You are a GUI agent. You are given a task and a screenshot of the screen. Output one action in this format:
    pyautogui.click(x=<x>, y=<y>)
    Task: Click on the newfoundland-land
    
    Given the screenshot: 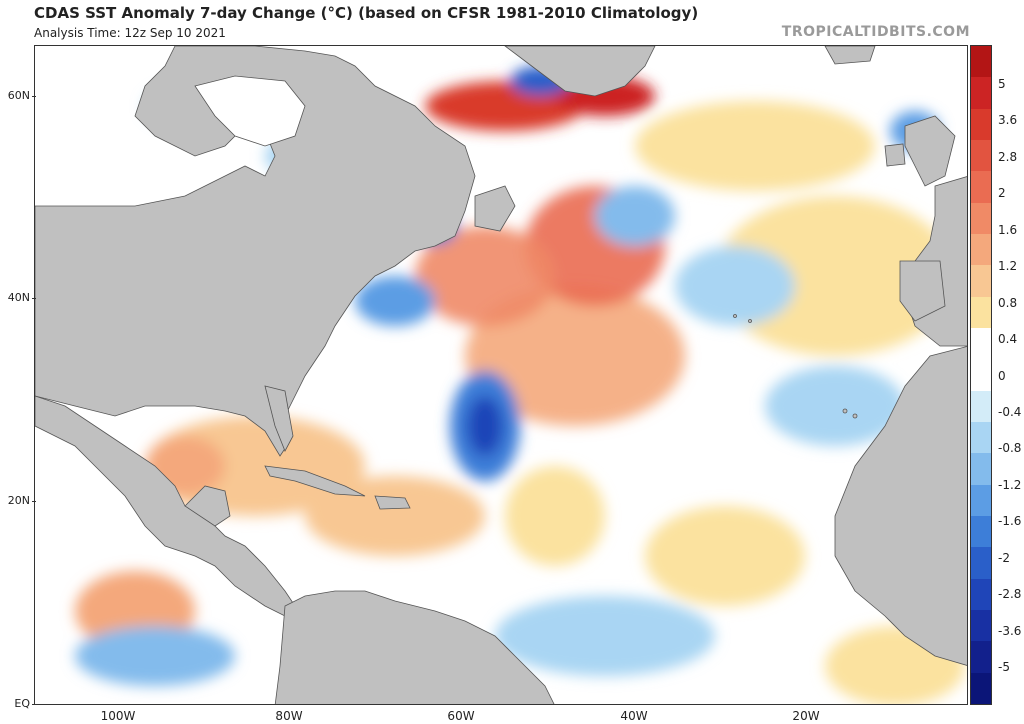 What is the action you would take?
    pyautogui.click(x=495, y=208)
    